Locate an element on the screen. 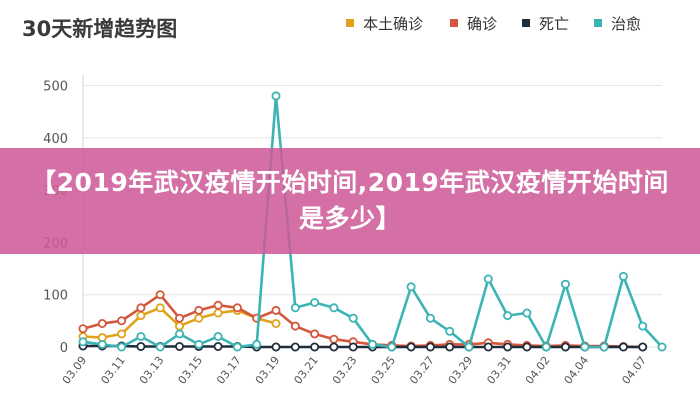  legend-label: 死亡 is located at coordinates (554, 24).